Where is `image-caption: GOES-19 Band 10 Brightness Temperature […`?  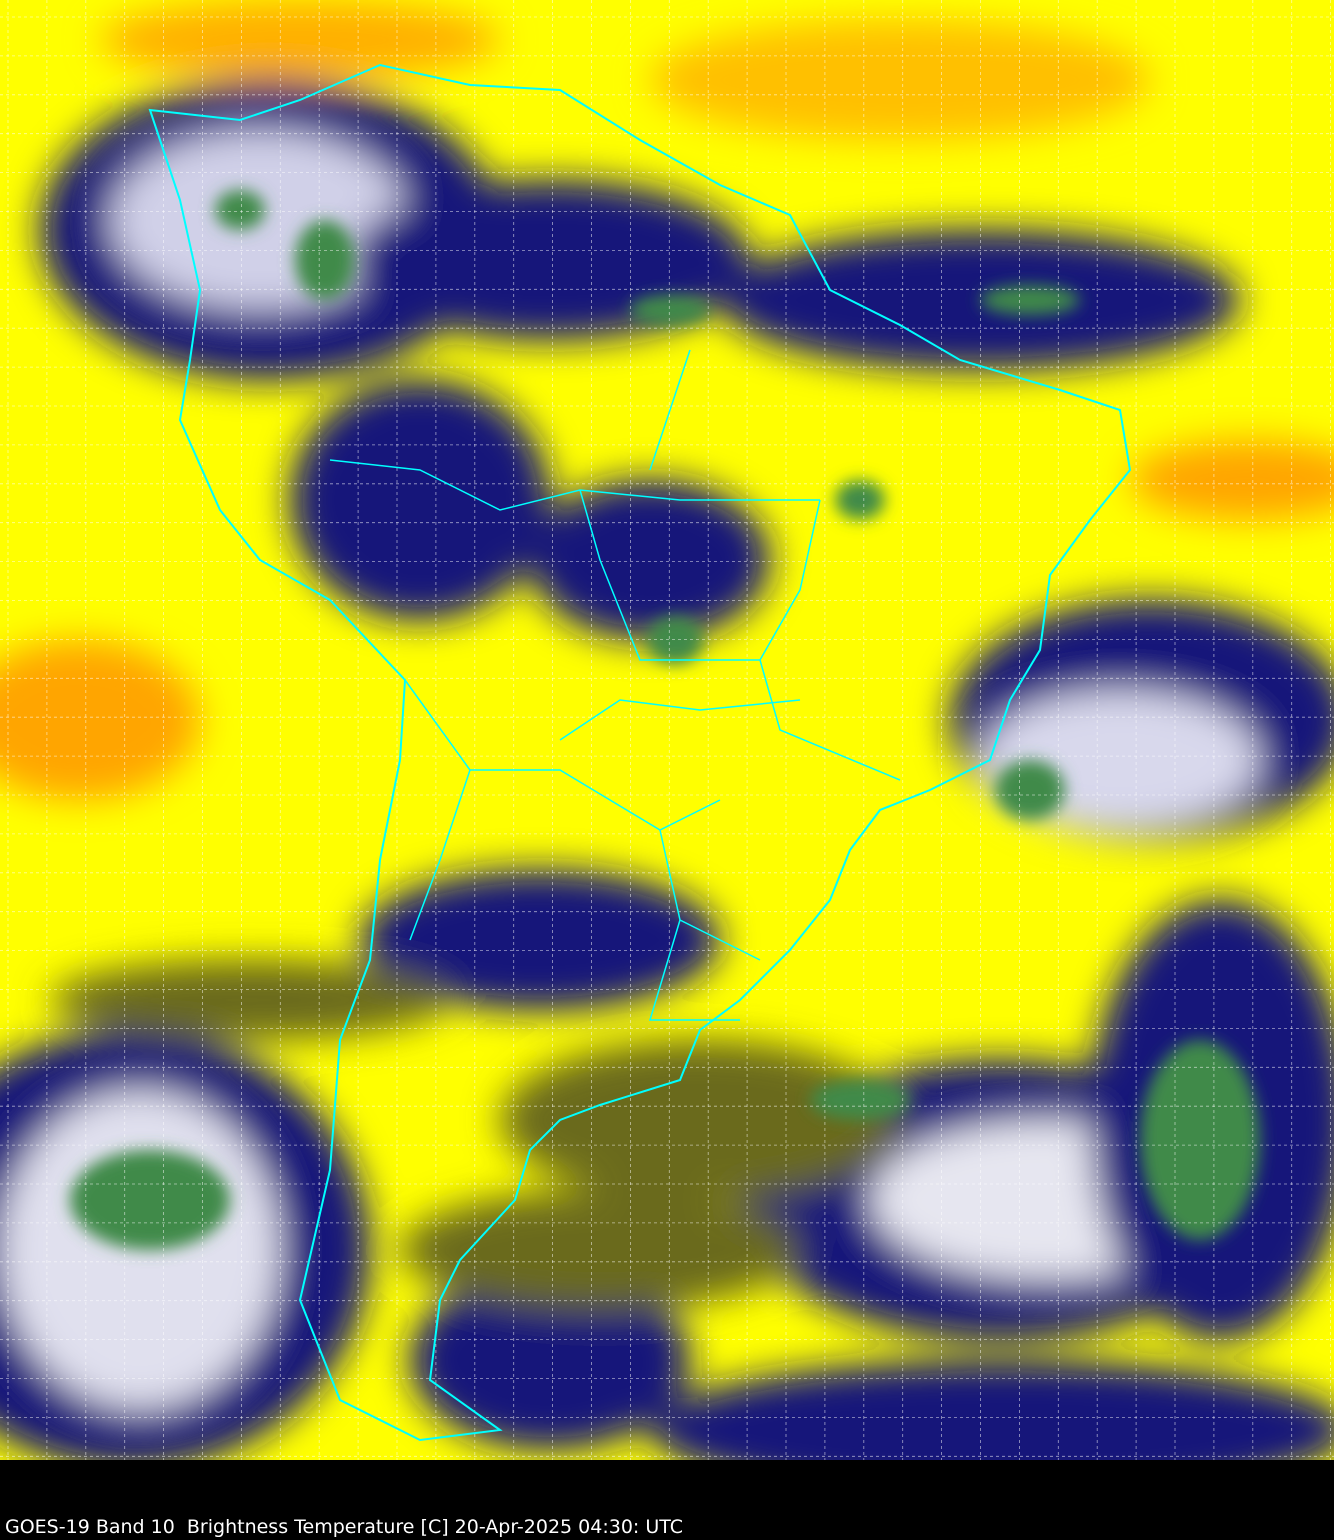
image-caption: GOES-19 Band 10 Brightness Temperature [… is located at coordinates (344, 1527).